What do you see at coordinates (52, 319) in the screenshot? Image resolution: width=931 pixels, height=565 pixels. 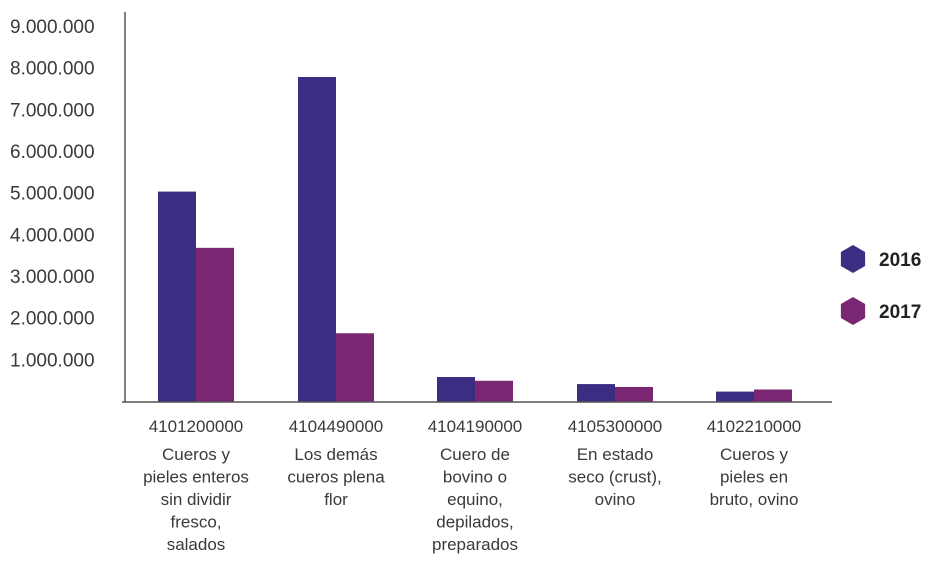 I see `y-tick-label: 2.000.000` at bounding box center [52, 319].